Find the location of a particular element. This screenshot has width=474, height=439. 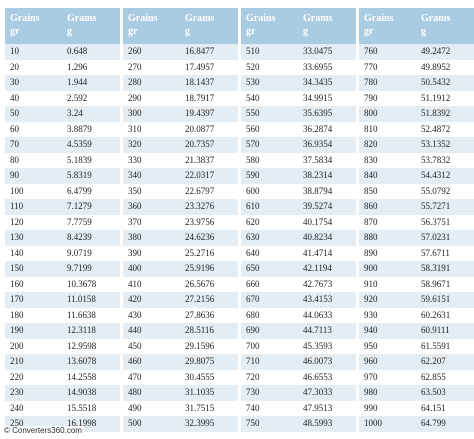

row: 70 4.5359 is located at coordinates (62, 145).